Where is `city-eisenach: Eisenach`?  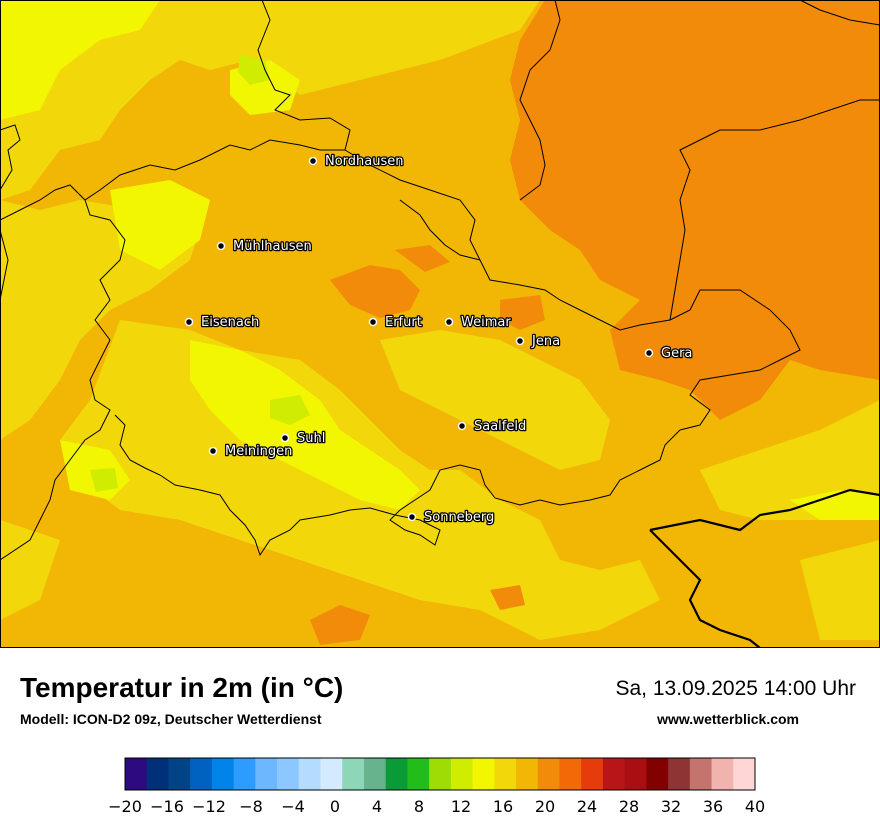
city-eisenach: Eisenach is located at coordinates (222, 322).